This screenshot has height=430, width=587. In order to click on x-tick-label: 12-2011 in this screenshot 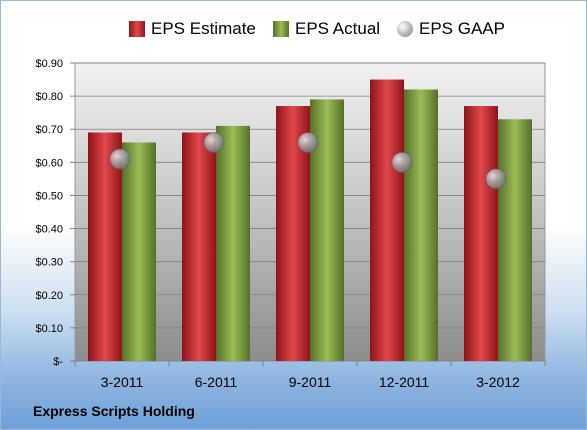, I will do `click(404, 382)`.